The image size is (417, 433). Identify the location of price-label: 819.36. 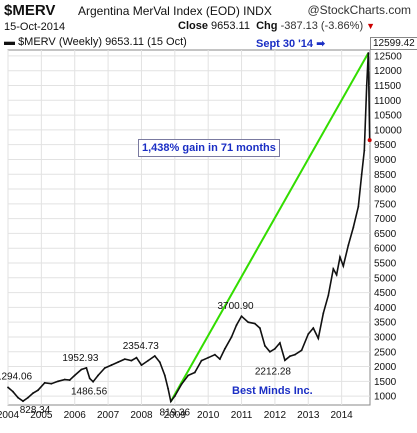
(175, 412).